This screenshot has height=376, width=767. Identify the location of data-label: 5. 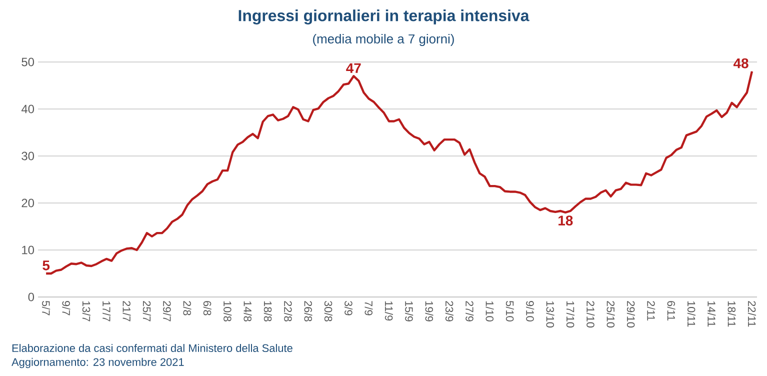
(46, 265).